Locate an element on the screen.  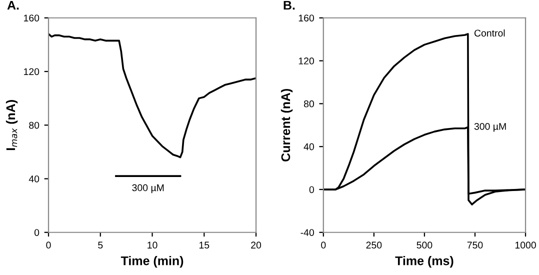
x-tick-label: 15 is located at coordinates (204, 245).